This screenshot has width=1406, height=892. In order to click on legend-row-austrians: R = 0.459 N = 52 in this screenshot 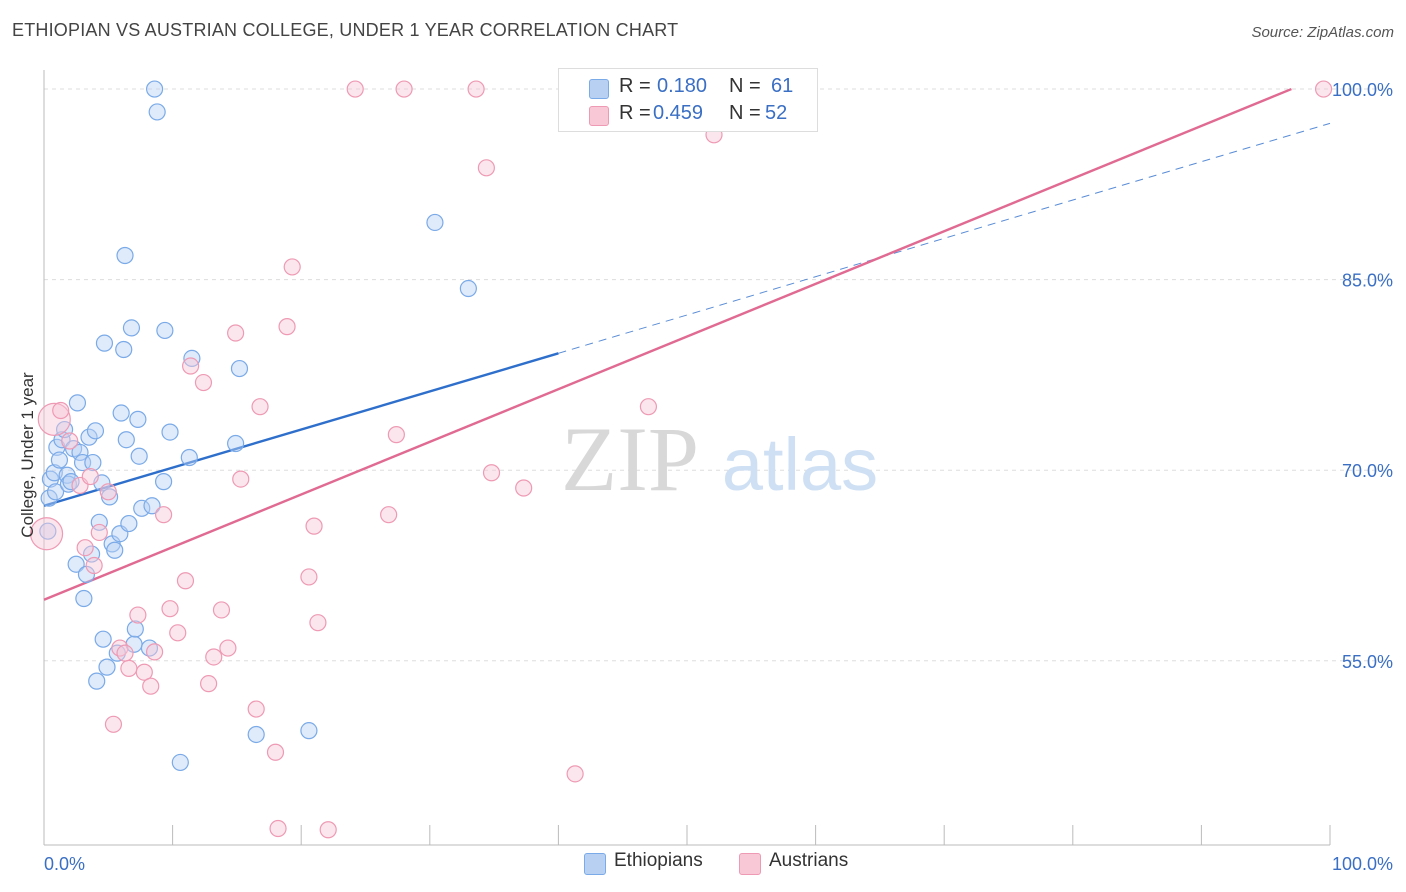, I will do `click(688, 115)`.